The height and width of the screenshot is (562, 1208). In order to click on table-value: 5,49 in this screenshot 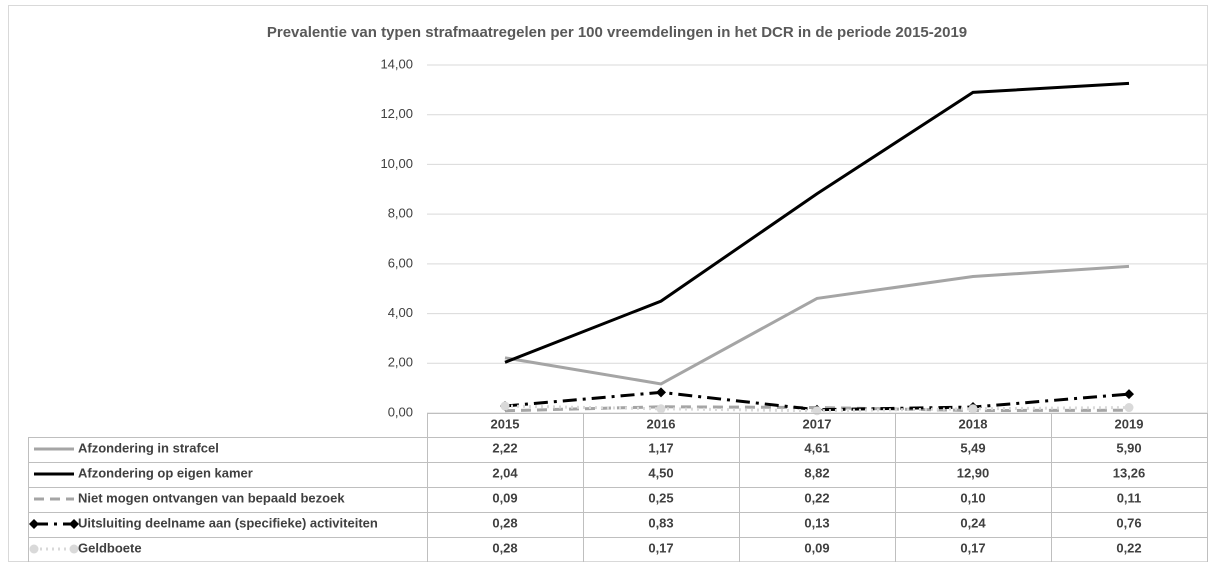, I will do `click(972, 447)`.